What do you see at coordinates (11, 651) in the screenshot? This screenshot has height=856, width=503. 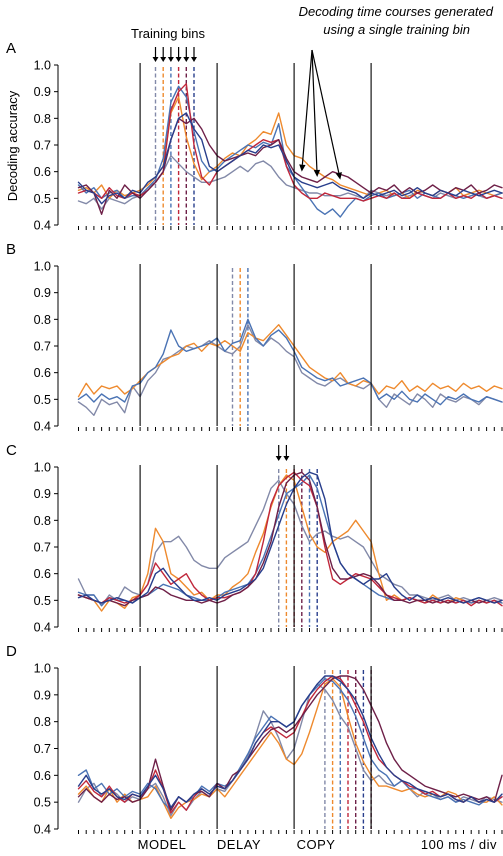 I see `panel-letter: D` at bounding box center [11, 651].